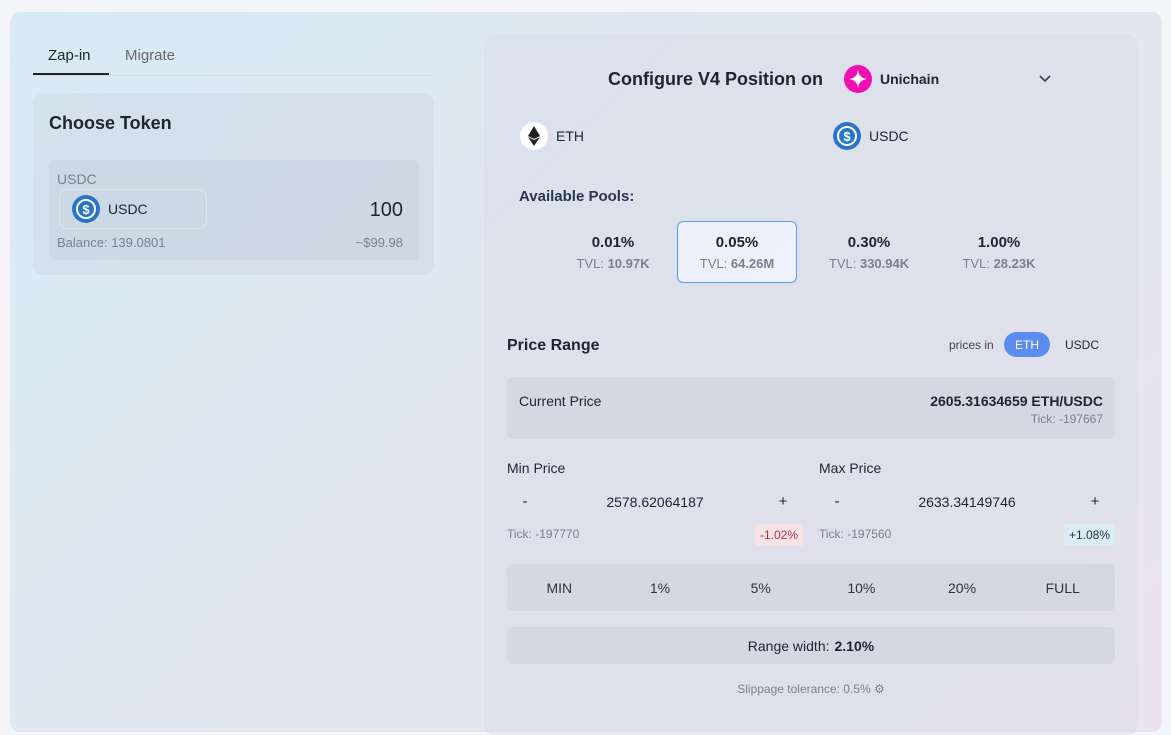 Image resolution: width=1171 pixels, height=735 pixels. What do you see at coordinates (715, 79) in the screenshot?
I see `panel-title: Configure V4 Position on` at bounding box center [715, 79].